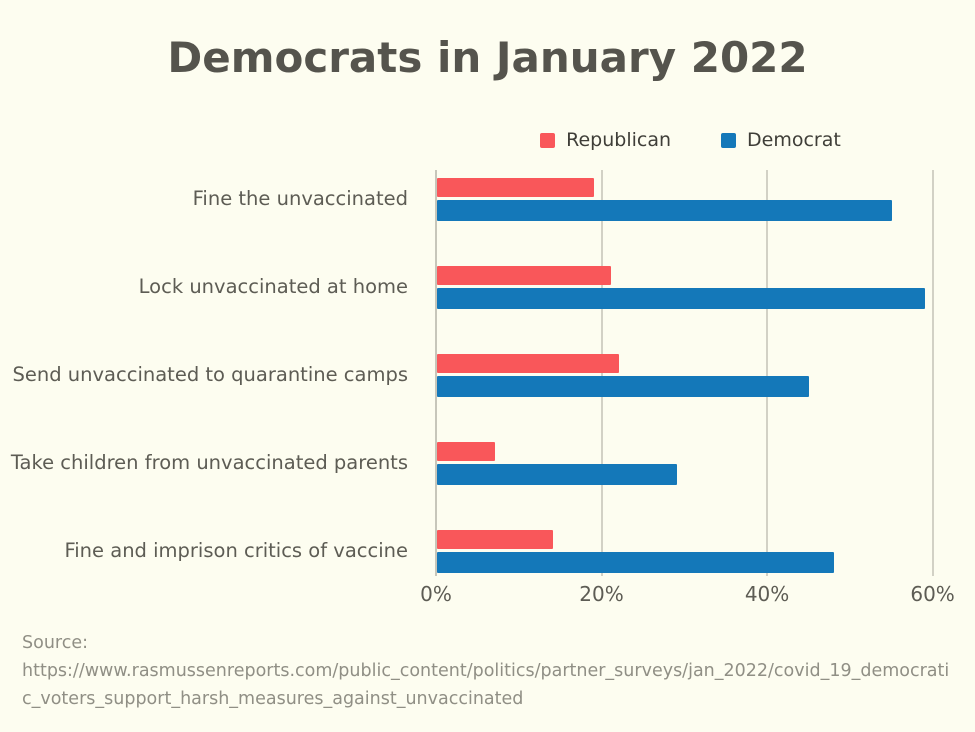 The image size is (975, 732). What do you see at coordinates (487, 57) in the screenshot?
I see `chart-title: Democrats in January 2022` at bounding box center [487, 57].